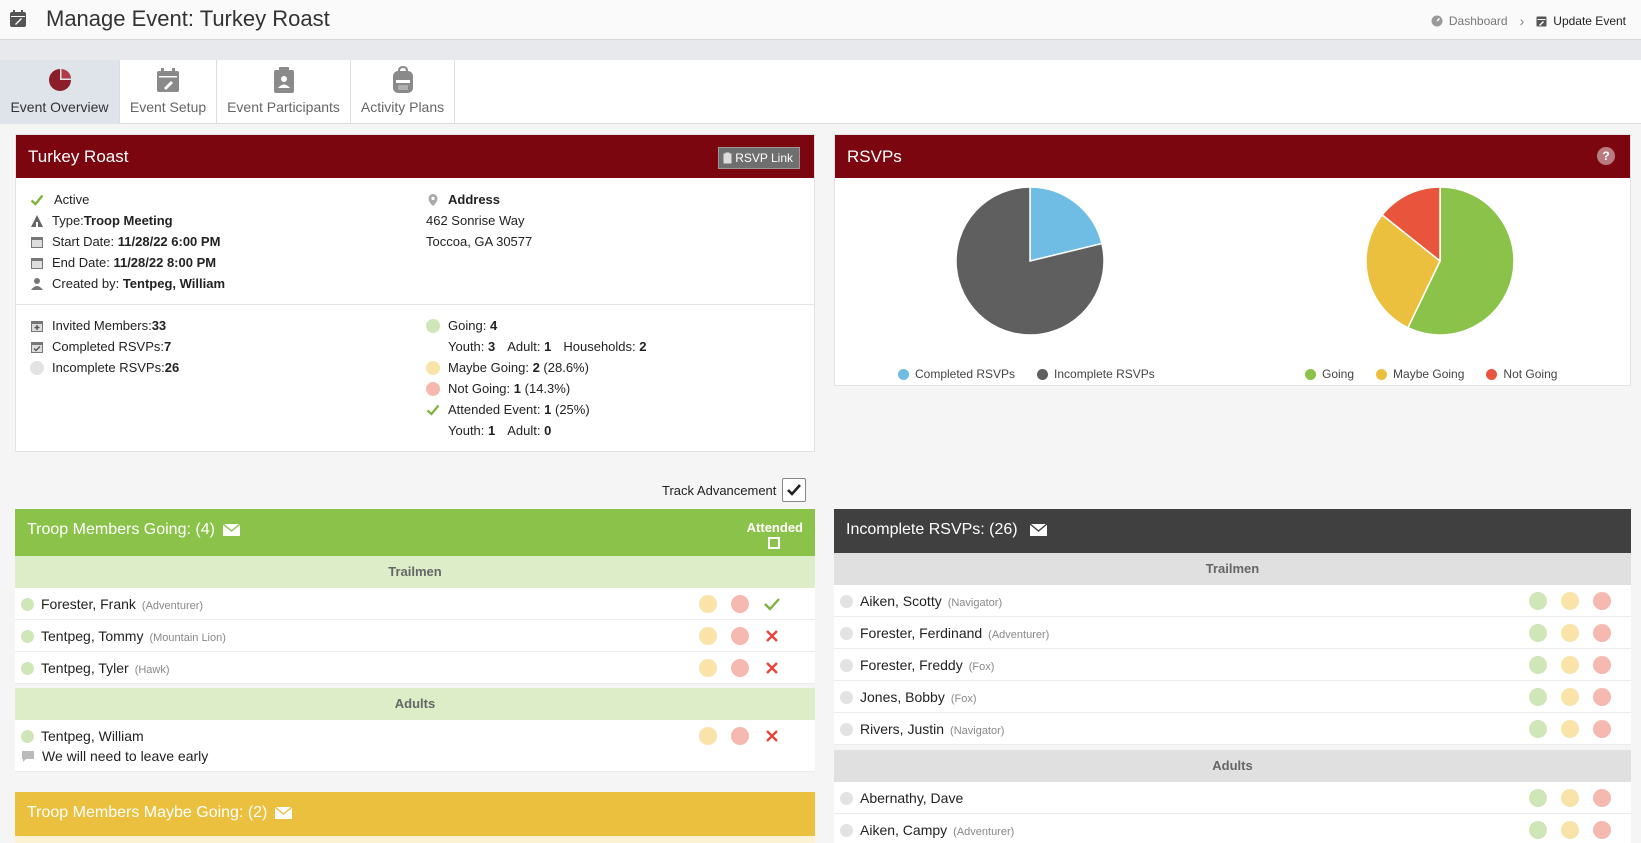 The height and width of the screenshot is (843, 1641). Describe the element at coordinates (168, 92) in the screenshot. I see `tab-event-setup: Event Setup` at that location.